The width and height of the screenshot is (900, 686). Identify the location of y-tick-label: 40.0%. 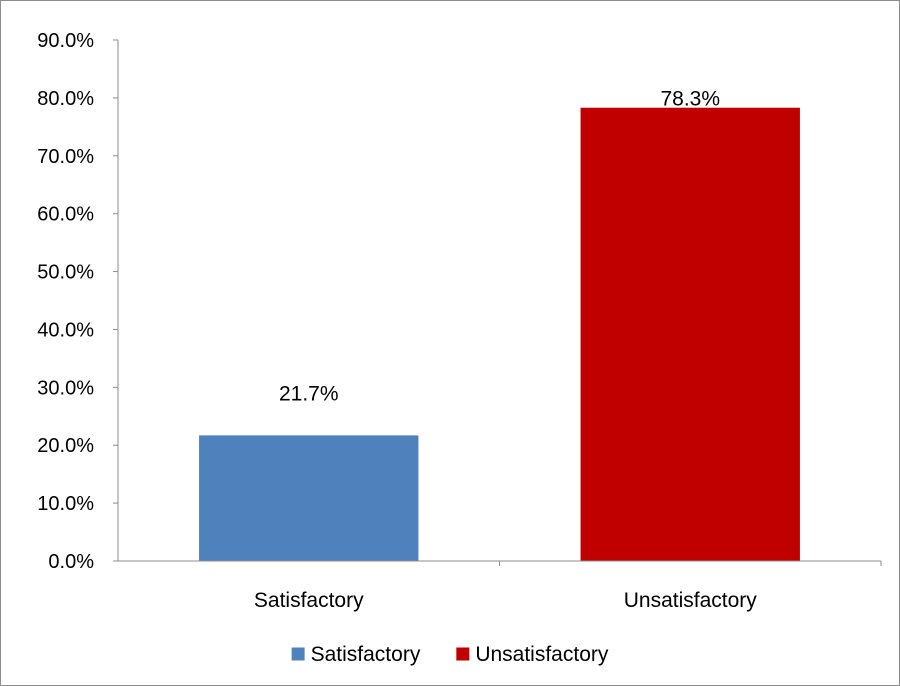
(65, 330).